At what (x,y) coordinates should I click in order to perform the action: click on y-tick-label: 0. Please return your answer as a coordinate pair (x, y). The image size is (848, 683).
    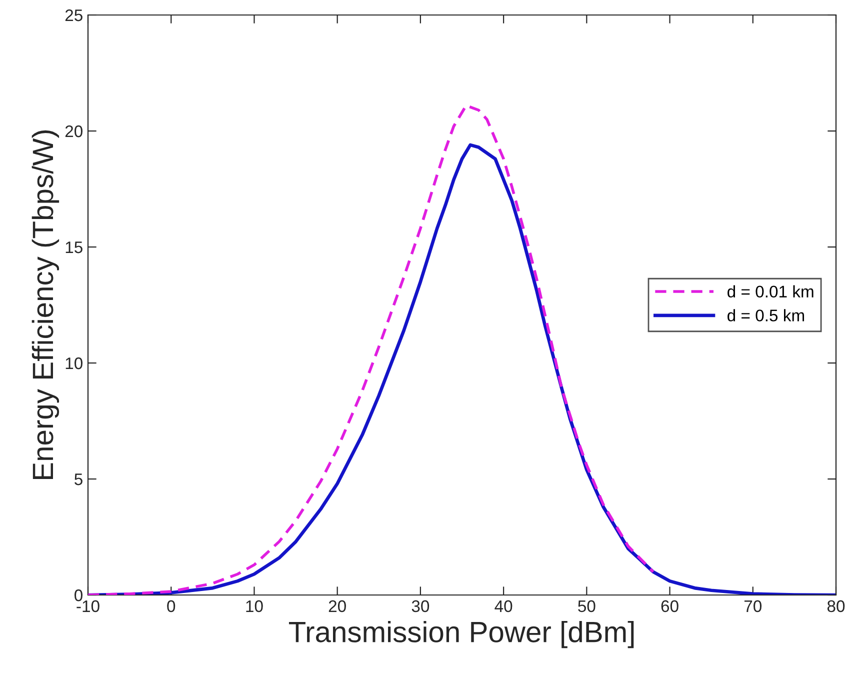
    Looking at the image, I should click on (78, 595).